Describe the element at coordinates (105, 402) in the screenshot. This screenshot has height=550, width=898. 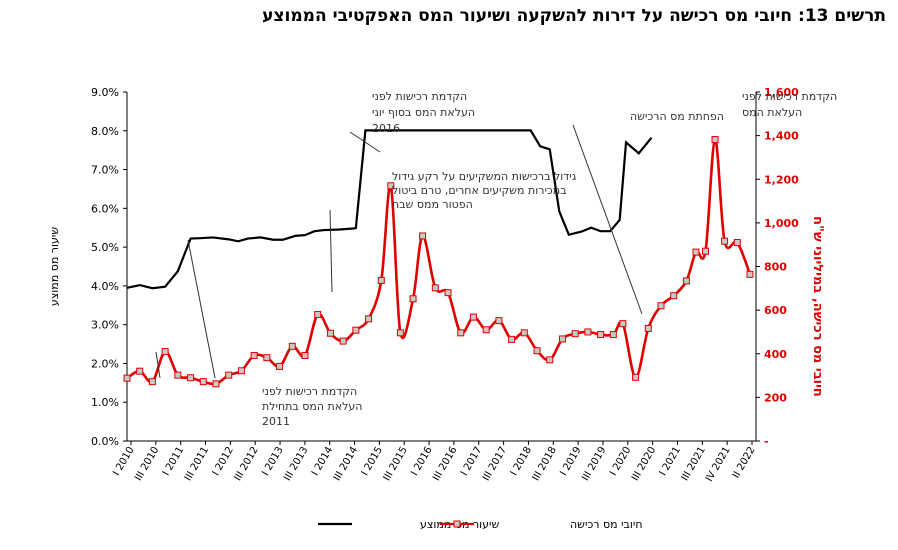
I see `left-tick-label: 1.0%` at that location.